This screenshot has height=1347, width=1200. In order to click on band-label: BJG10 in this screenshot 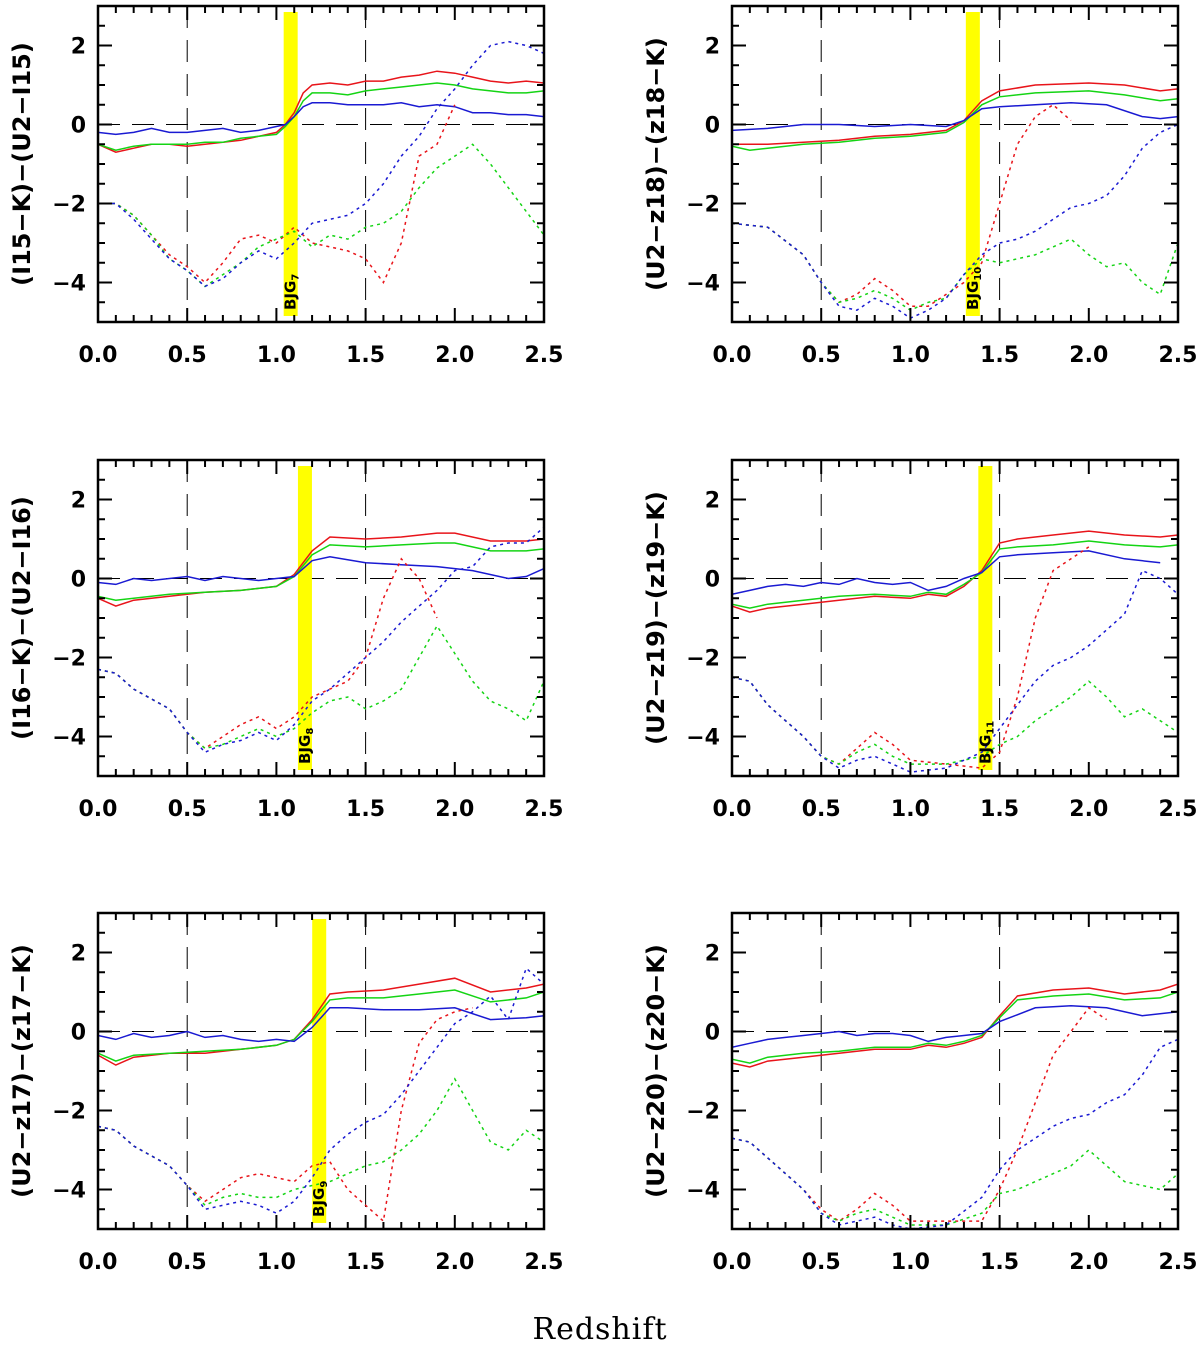, I will do `click(974, 288)`.